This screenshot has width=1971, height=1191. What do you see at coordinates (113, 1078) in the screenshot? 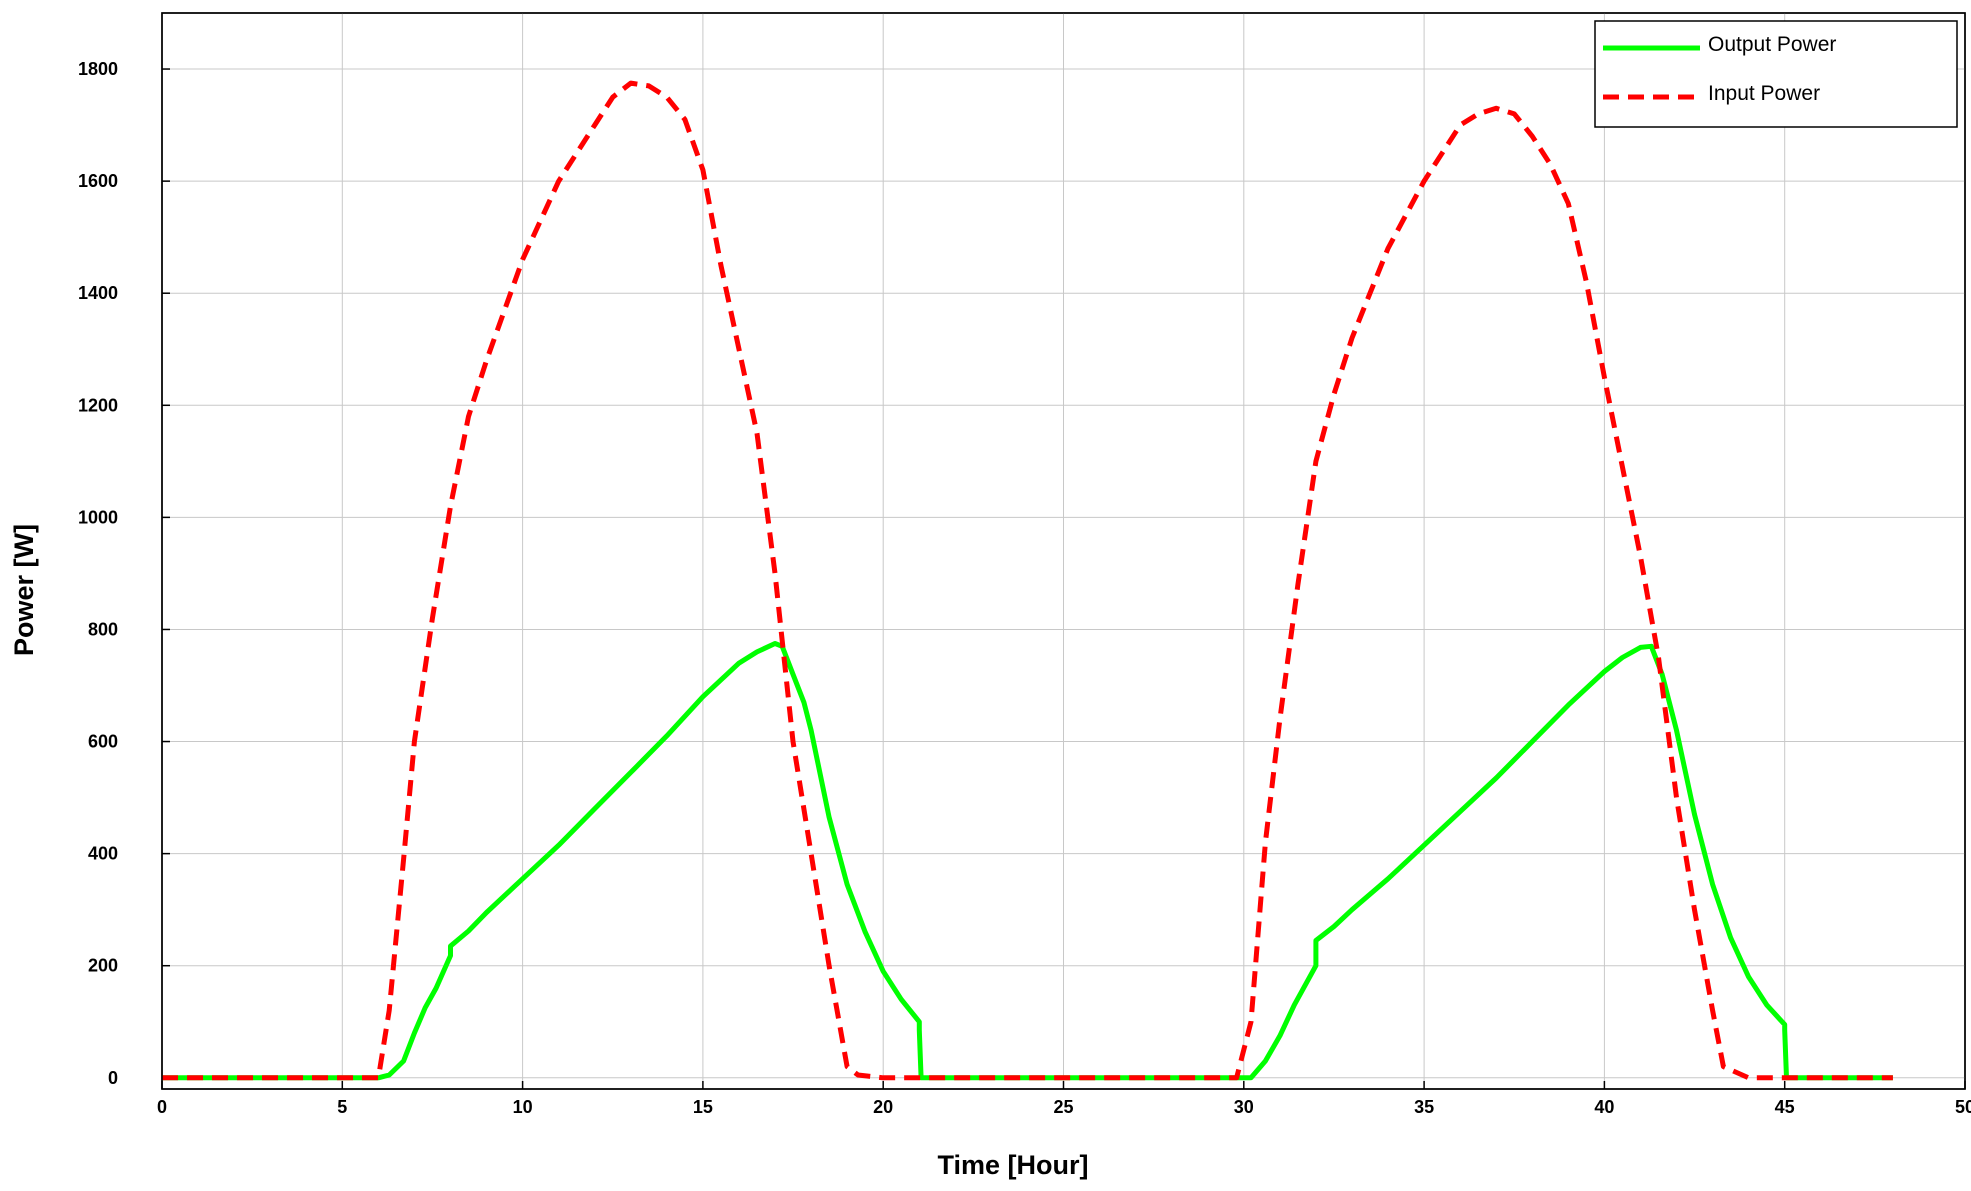
I see `y-tick-label-0: 0` at bounding box center [113, 1078].